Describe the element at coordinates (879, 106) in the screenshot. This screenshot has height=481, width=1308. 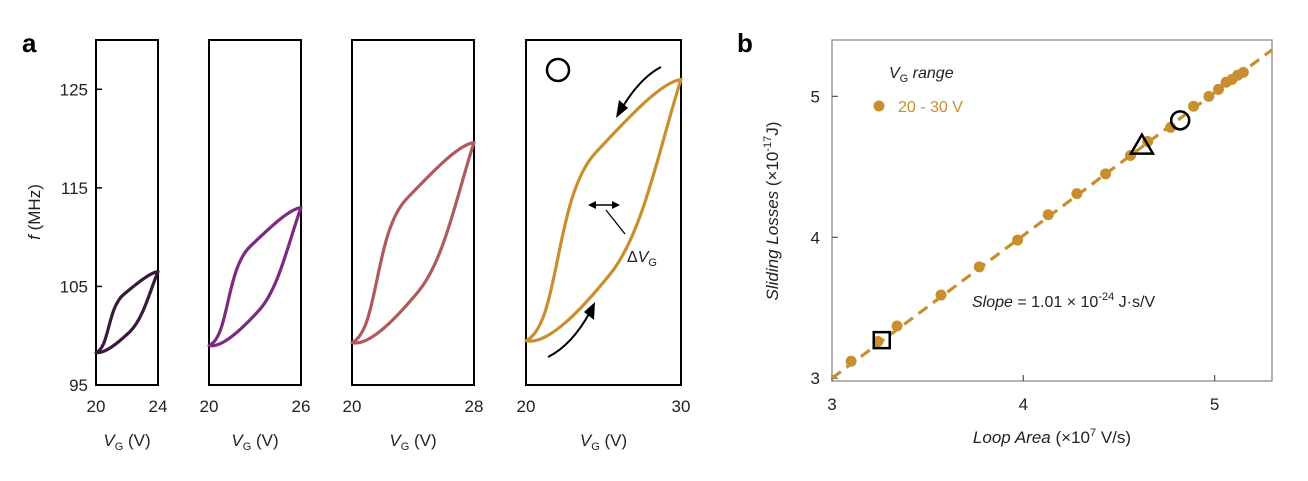
I see `legend-marker` at that location.